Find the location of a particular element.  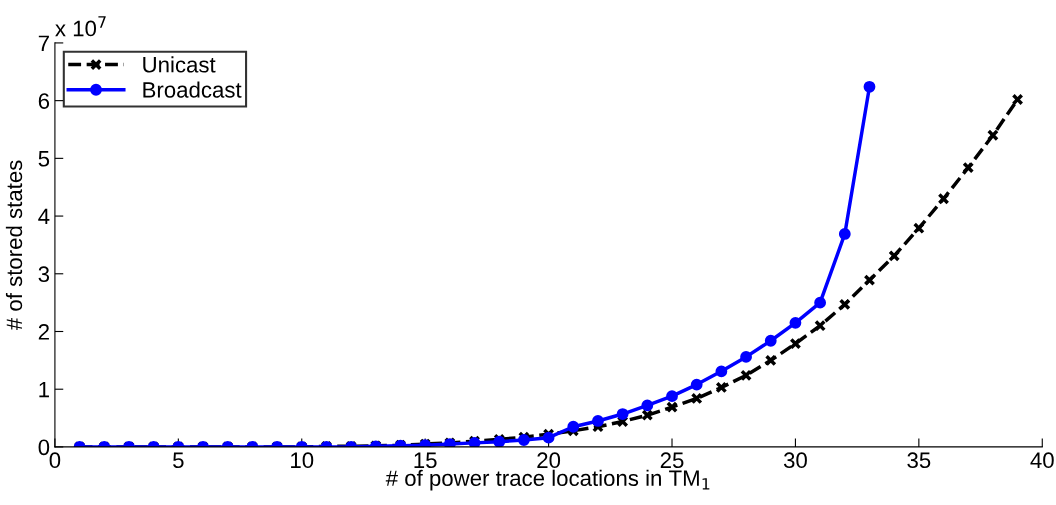

text: x 10$^{7}$ is located at coordinates (80, 26).